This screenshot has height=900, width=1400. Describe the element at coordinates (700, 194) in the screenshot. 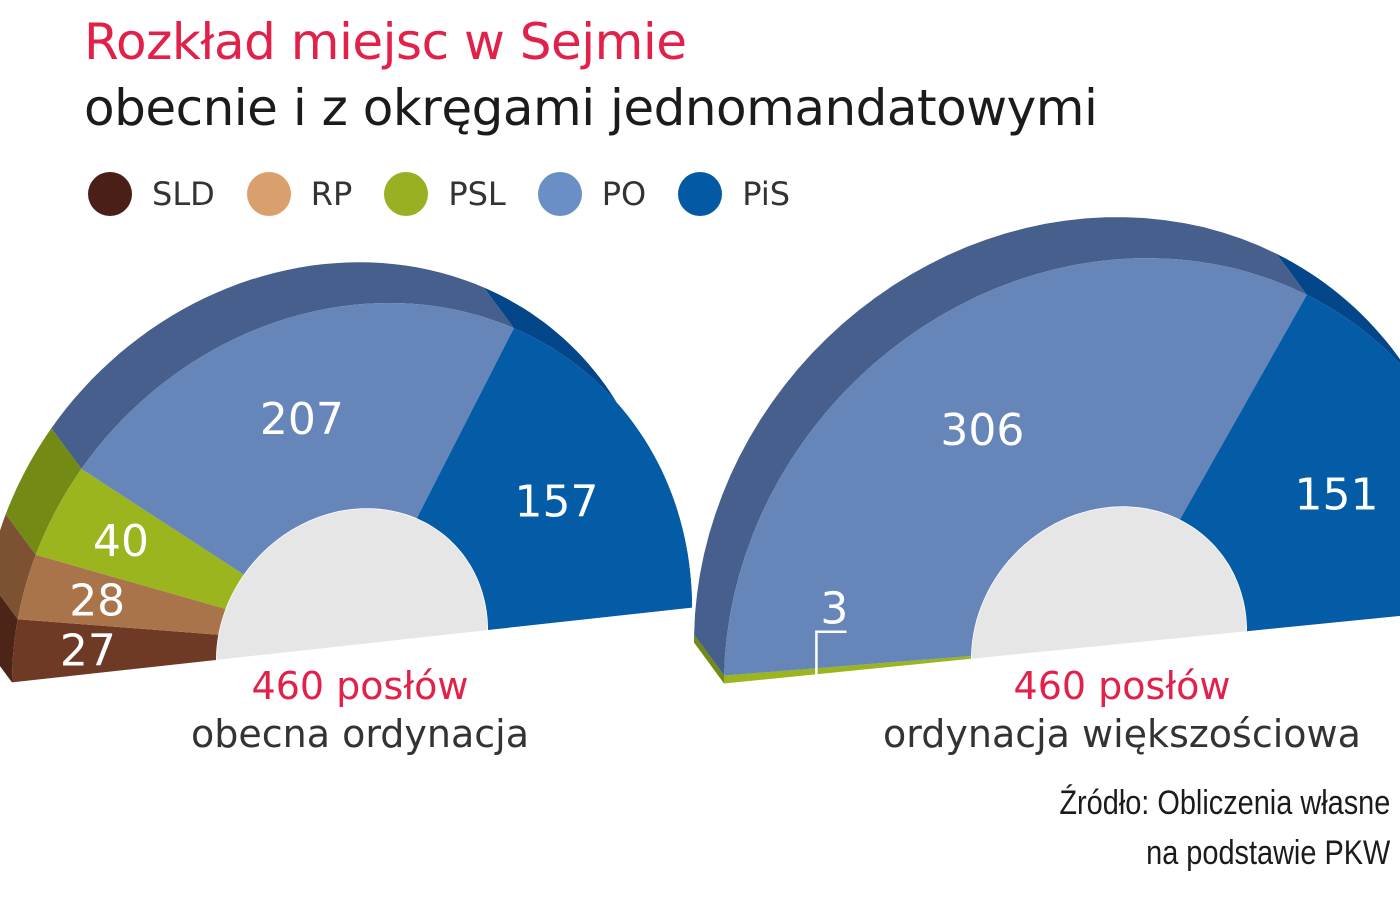

I see `legend-swatch-pis` at that location.